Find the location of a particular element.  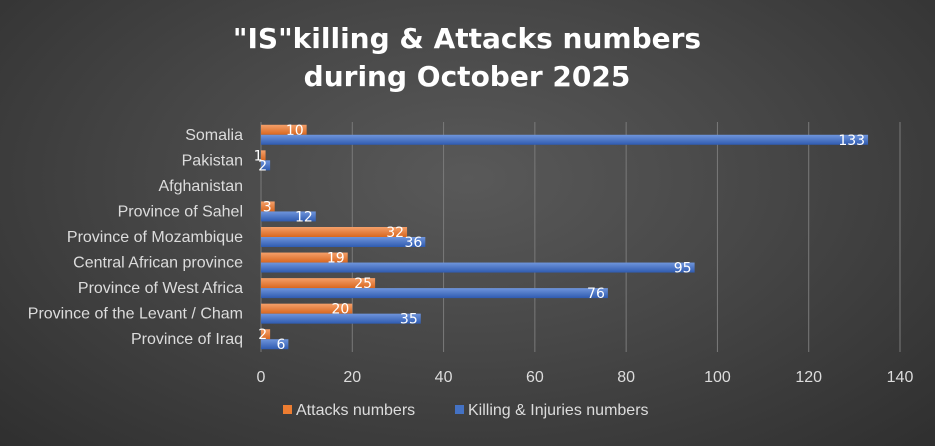

x-axis-tick-labels: 0 20 40 60 80 100 120 140 is located at coordinates (585, 377).